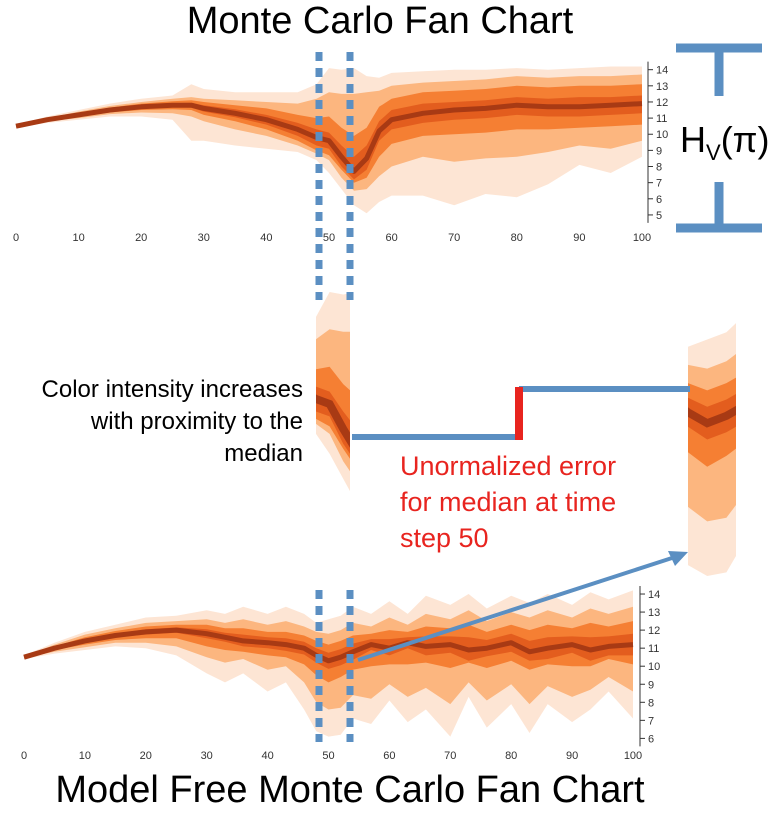 This screenshot has height=813, width=780. What do you see at coordinates (713, 153) in the screenshot?
I see `hv-label-sub: V` at bounding box center [713, 153].